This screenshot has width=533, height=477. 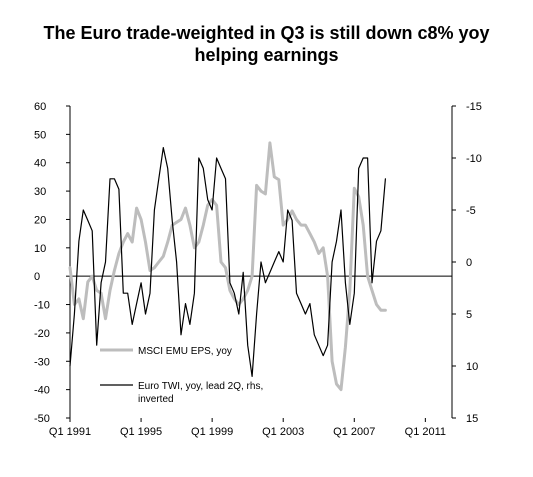 I want to click on left-tick-label-0: 0, so click(x=37, y=277).